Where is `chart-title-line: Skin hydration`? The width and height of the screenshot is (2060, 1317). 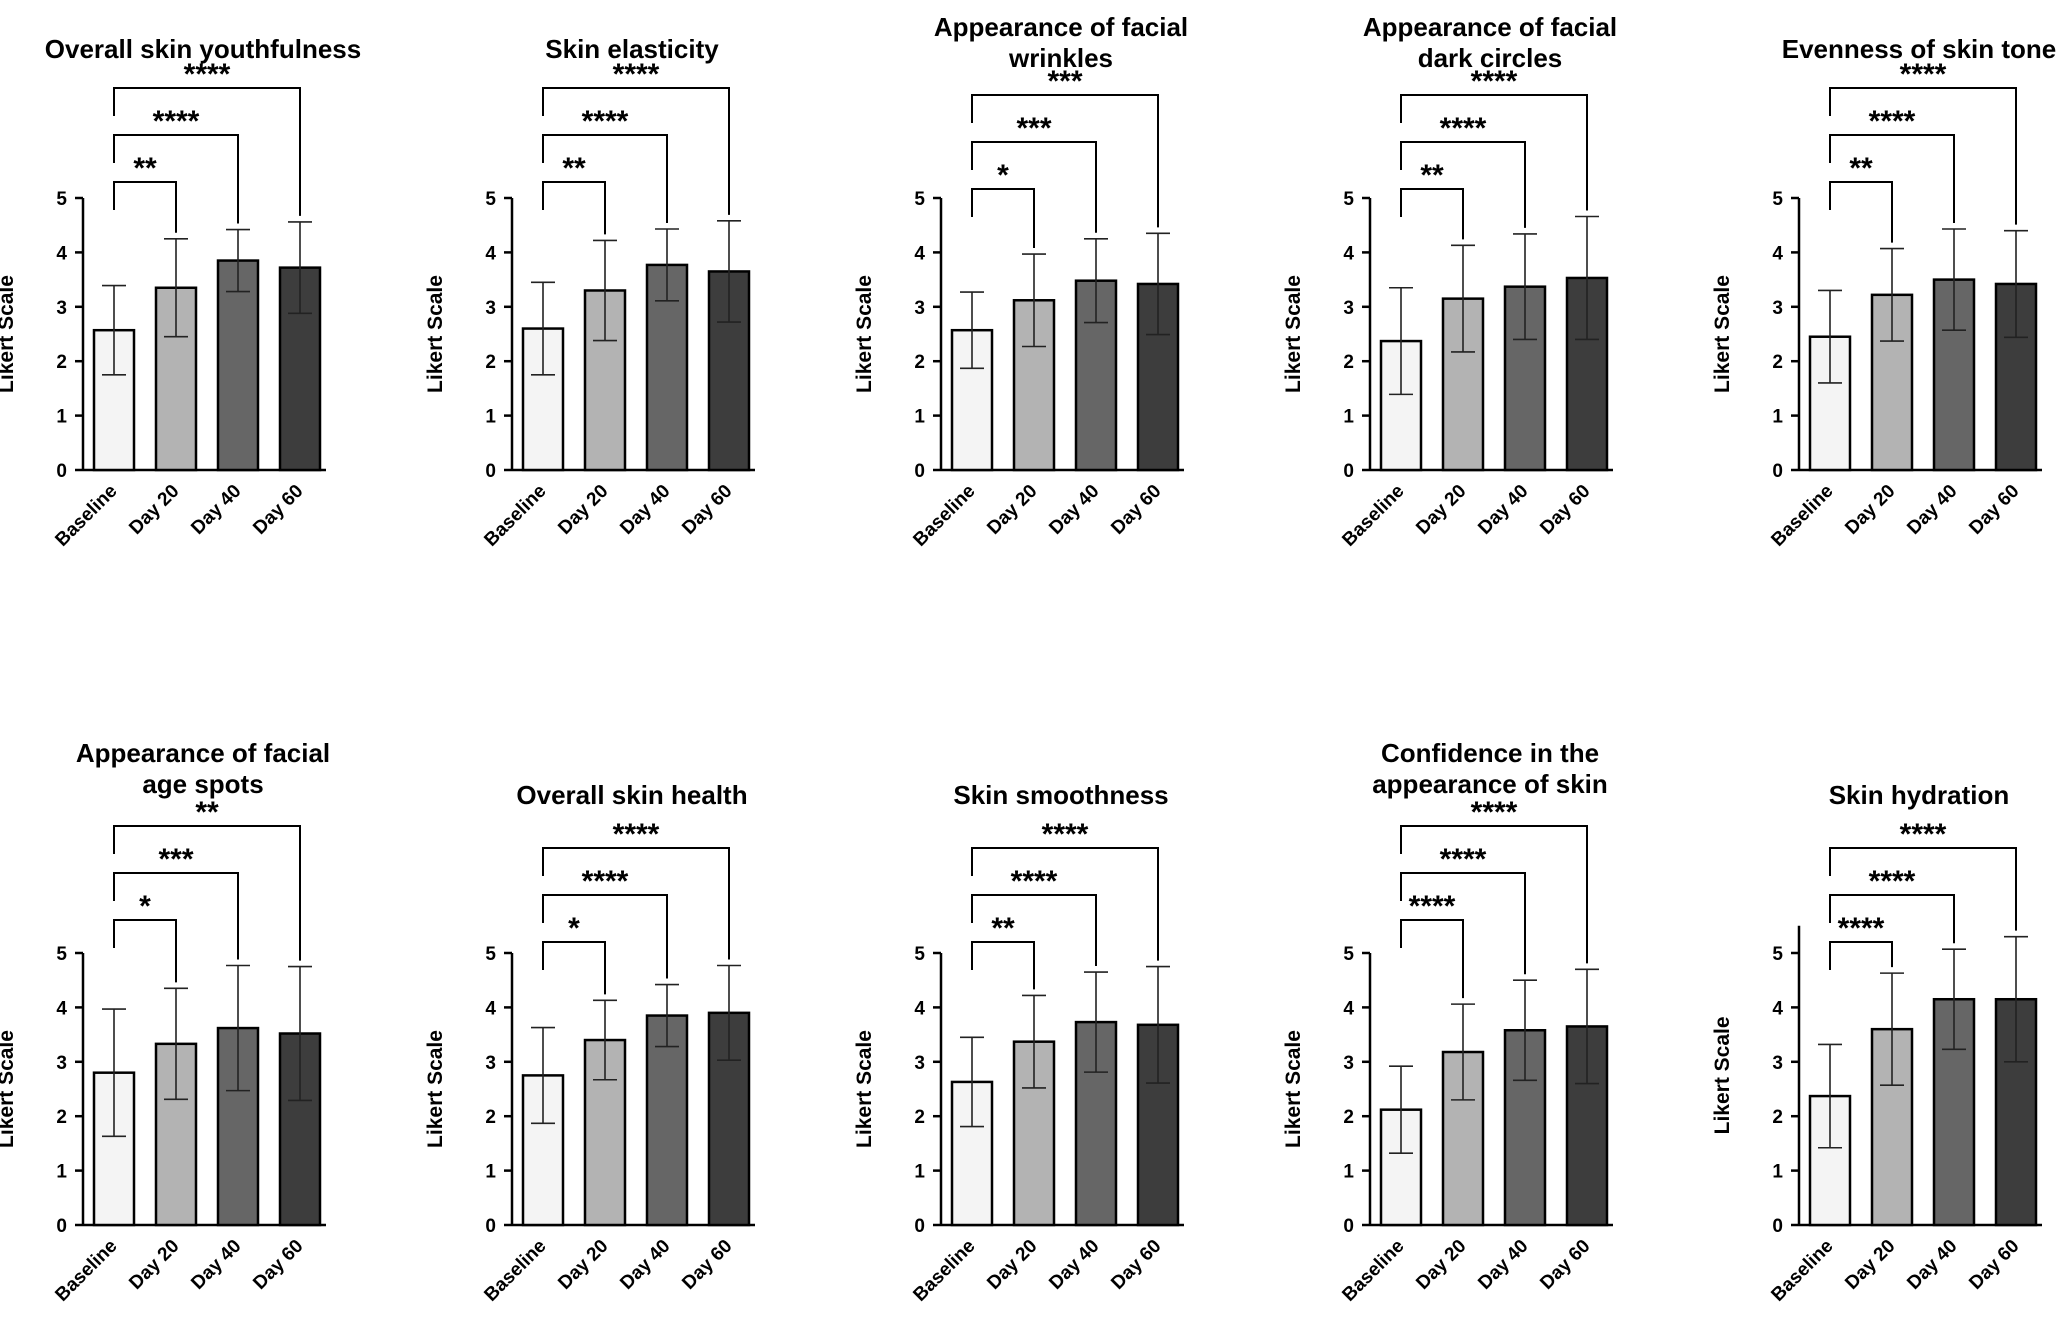
chart-title-line: Skin hydration is located at coordinates (1919, 795).